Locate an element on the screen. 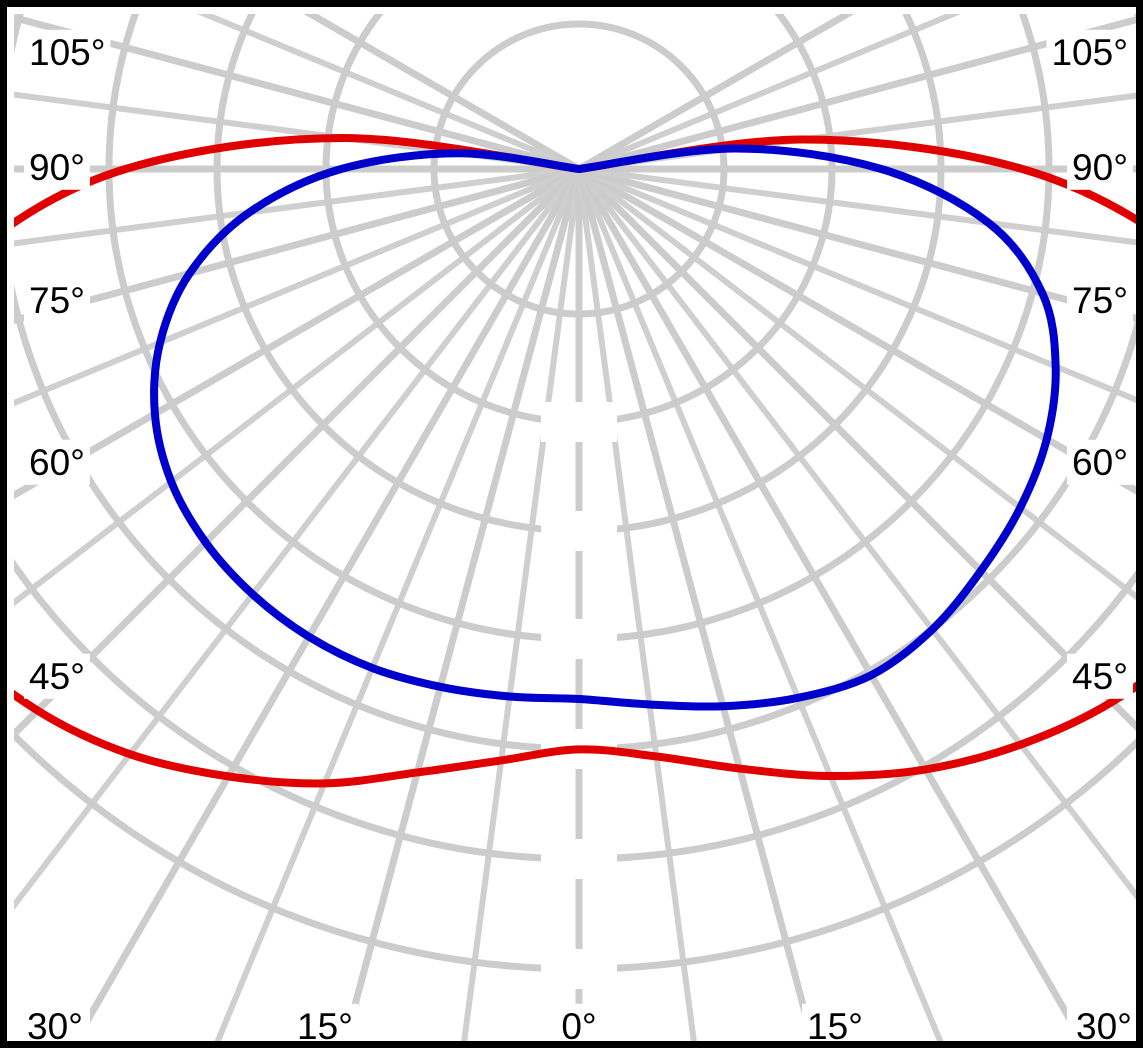  axis-label-bottom-30-left: 30° is located at coordinates (55, 1026).